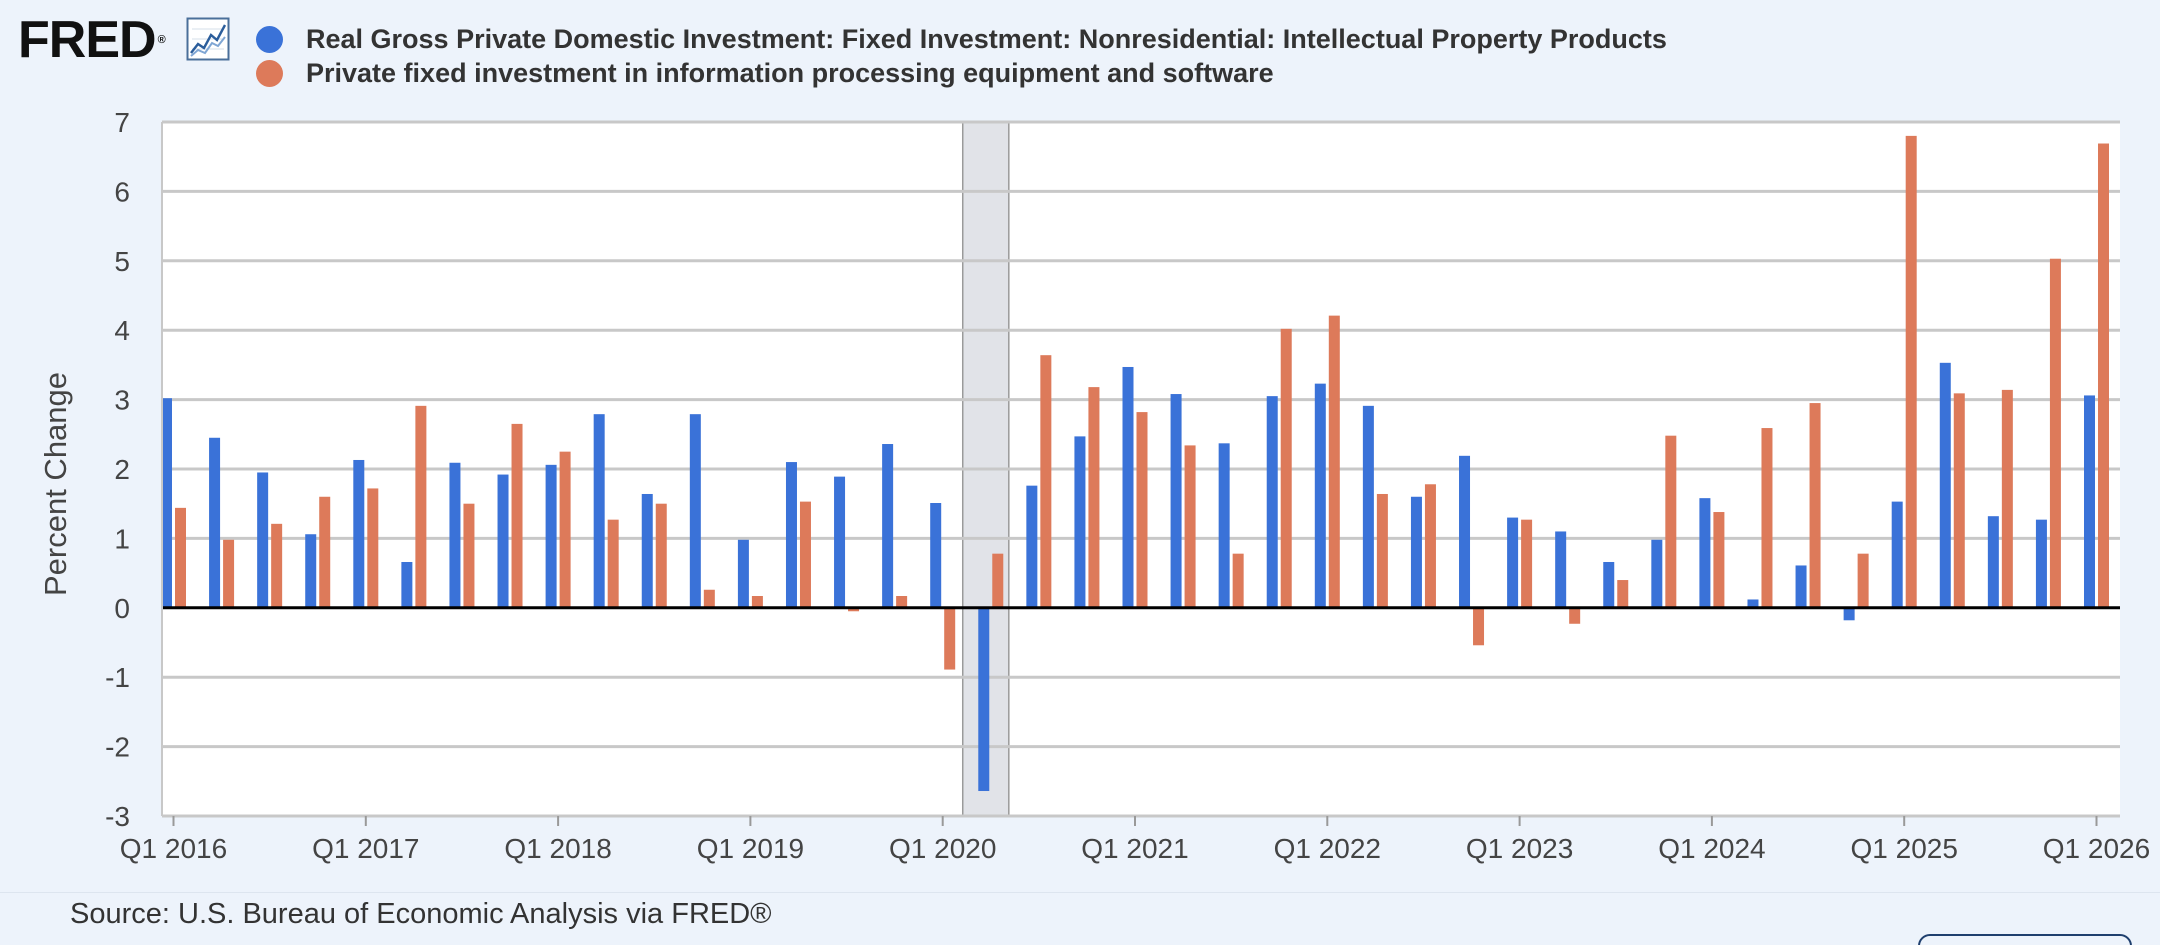 The image size is (2160, 945). I want to click on y-tick-label: 3, so click(122, 400).